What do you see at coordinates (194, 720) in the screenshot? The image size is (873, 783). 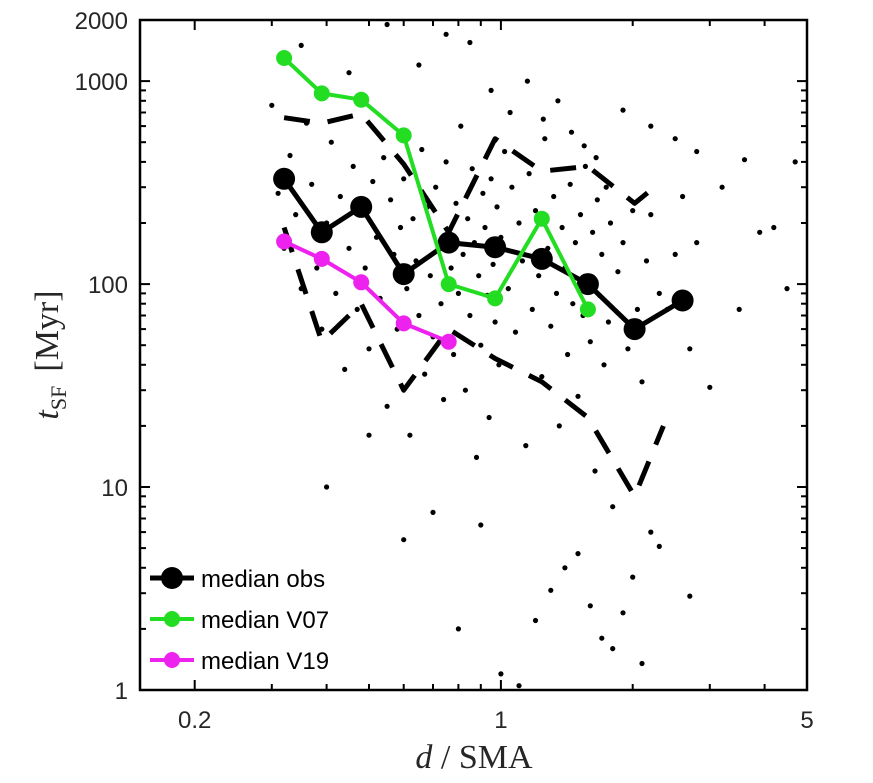 I see `x-tick-label: 0.2` at bounding box center [194, 720].